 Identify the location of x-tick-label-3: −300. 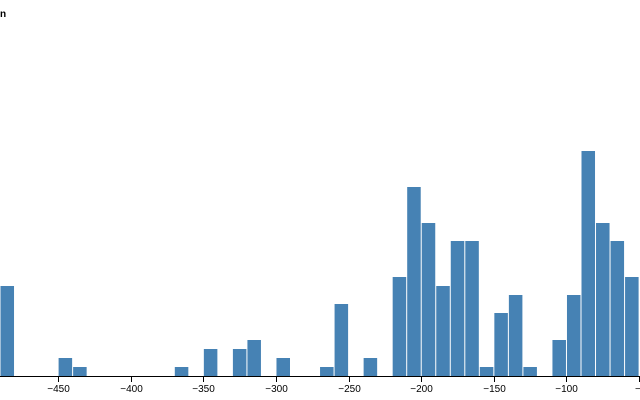
(276, 389).